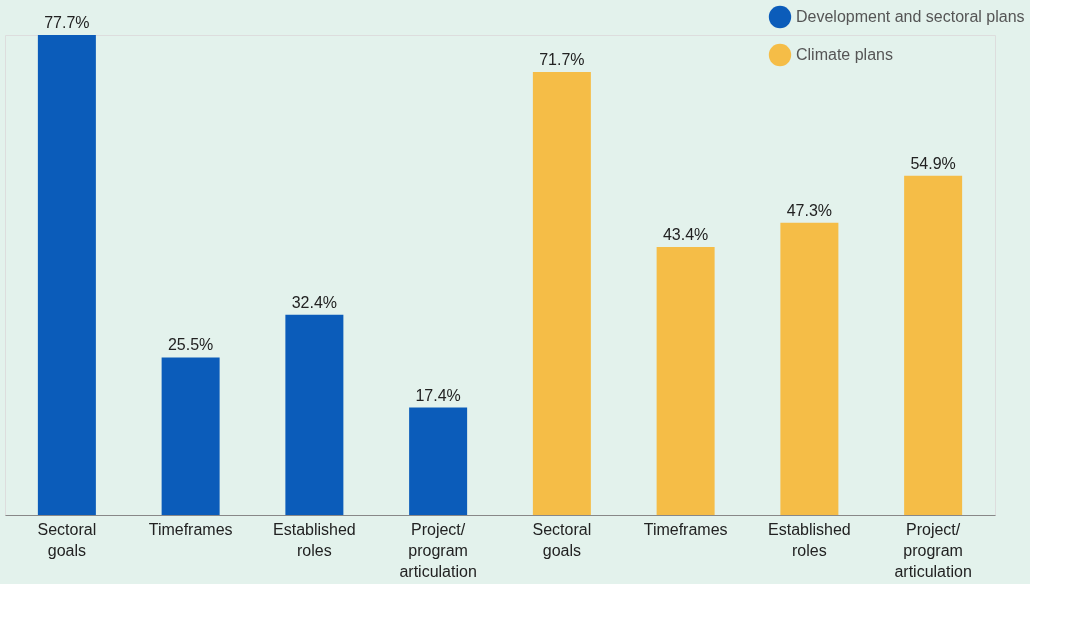  I want to click on data-label: 54.9%, so click(933, 163).